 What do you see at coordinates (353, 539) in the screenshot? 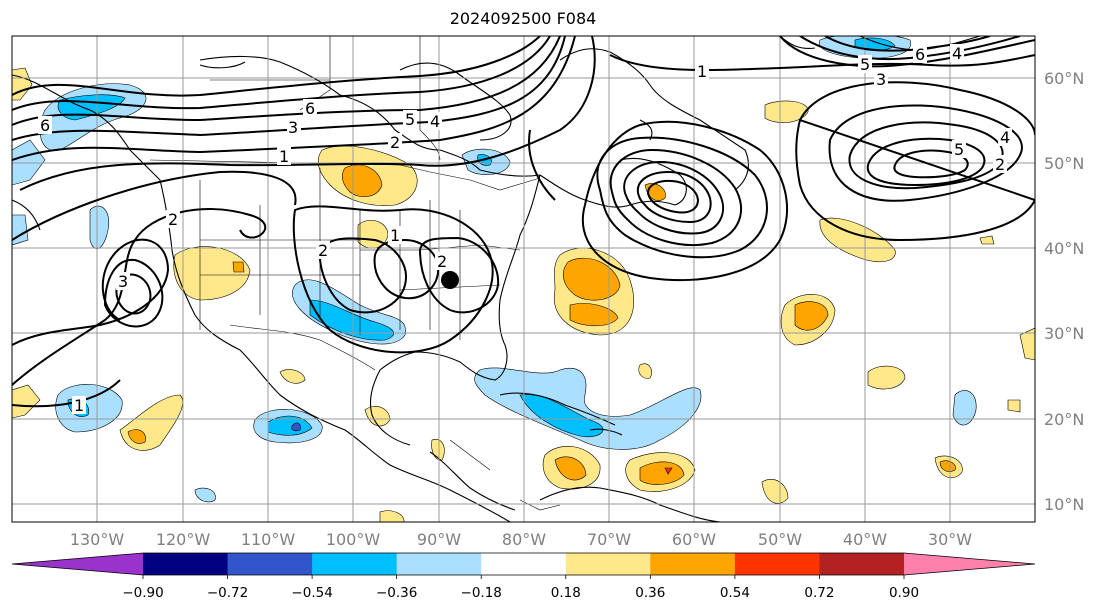
I see `lon-label: 100°W` at bounding box center [353, 539].